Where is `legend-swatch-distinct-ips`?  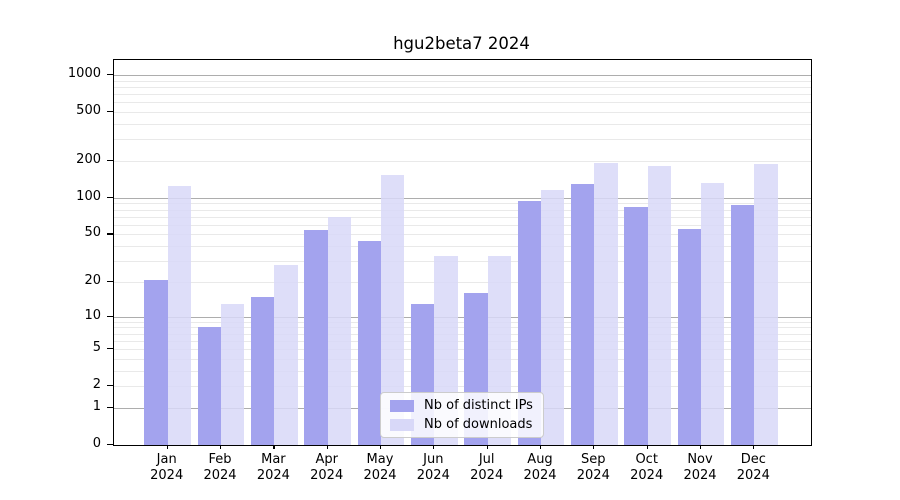 legend-swatch-distinct-ips is located at coordinates (402, 405).